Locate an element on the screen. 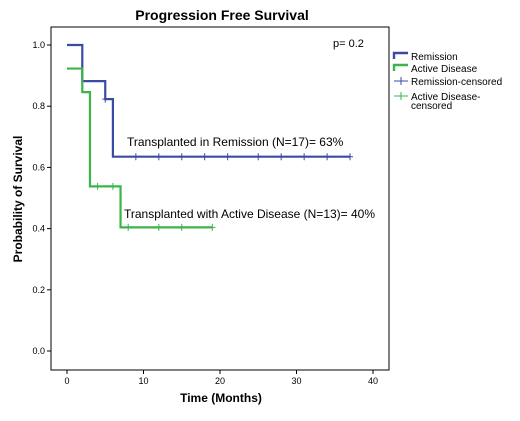  x-tick-label: 10 is located at coordinates (143, 381).